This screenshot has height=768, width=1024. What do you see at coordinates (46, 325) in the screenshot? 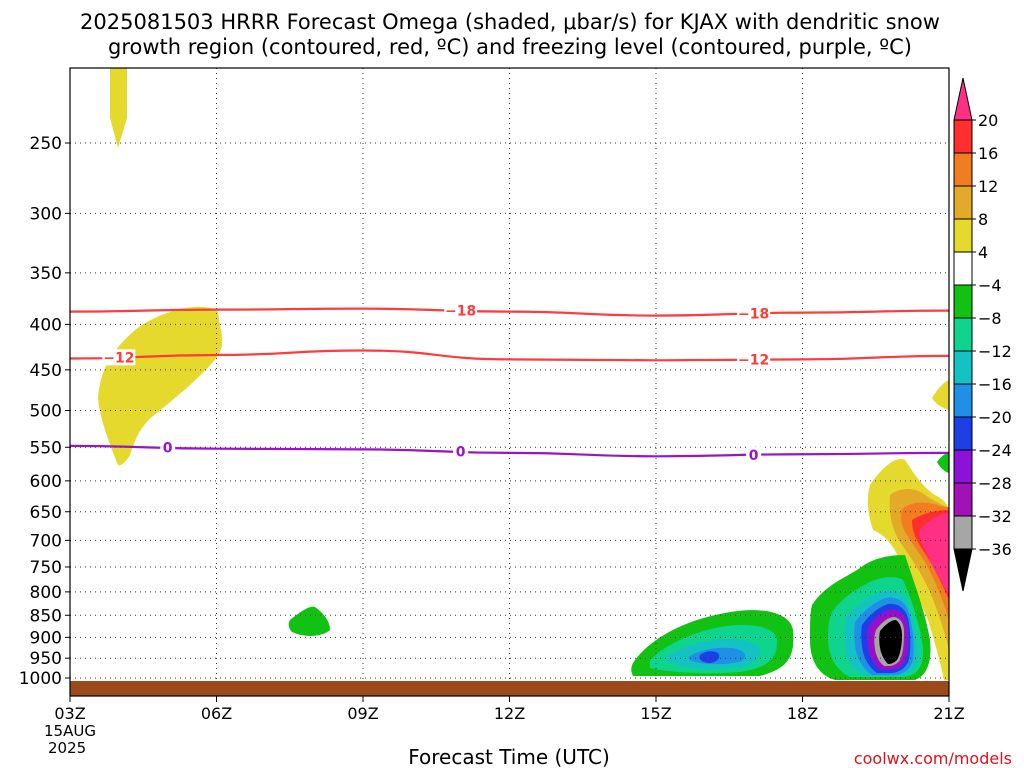
I see `y-tick-label: 400` at bounding box center [46, 325].